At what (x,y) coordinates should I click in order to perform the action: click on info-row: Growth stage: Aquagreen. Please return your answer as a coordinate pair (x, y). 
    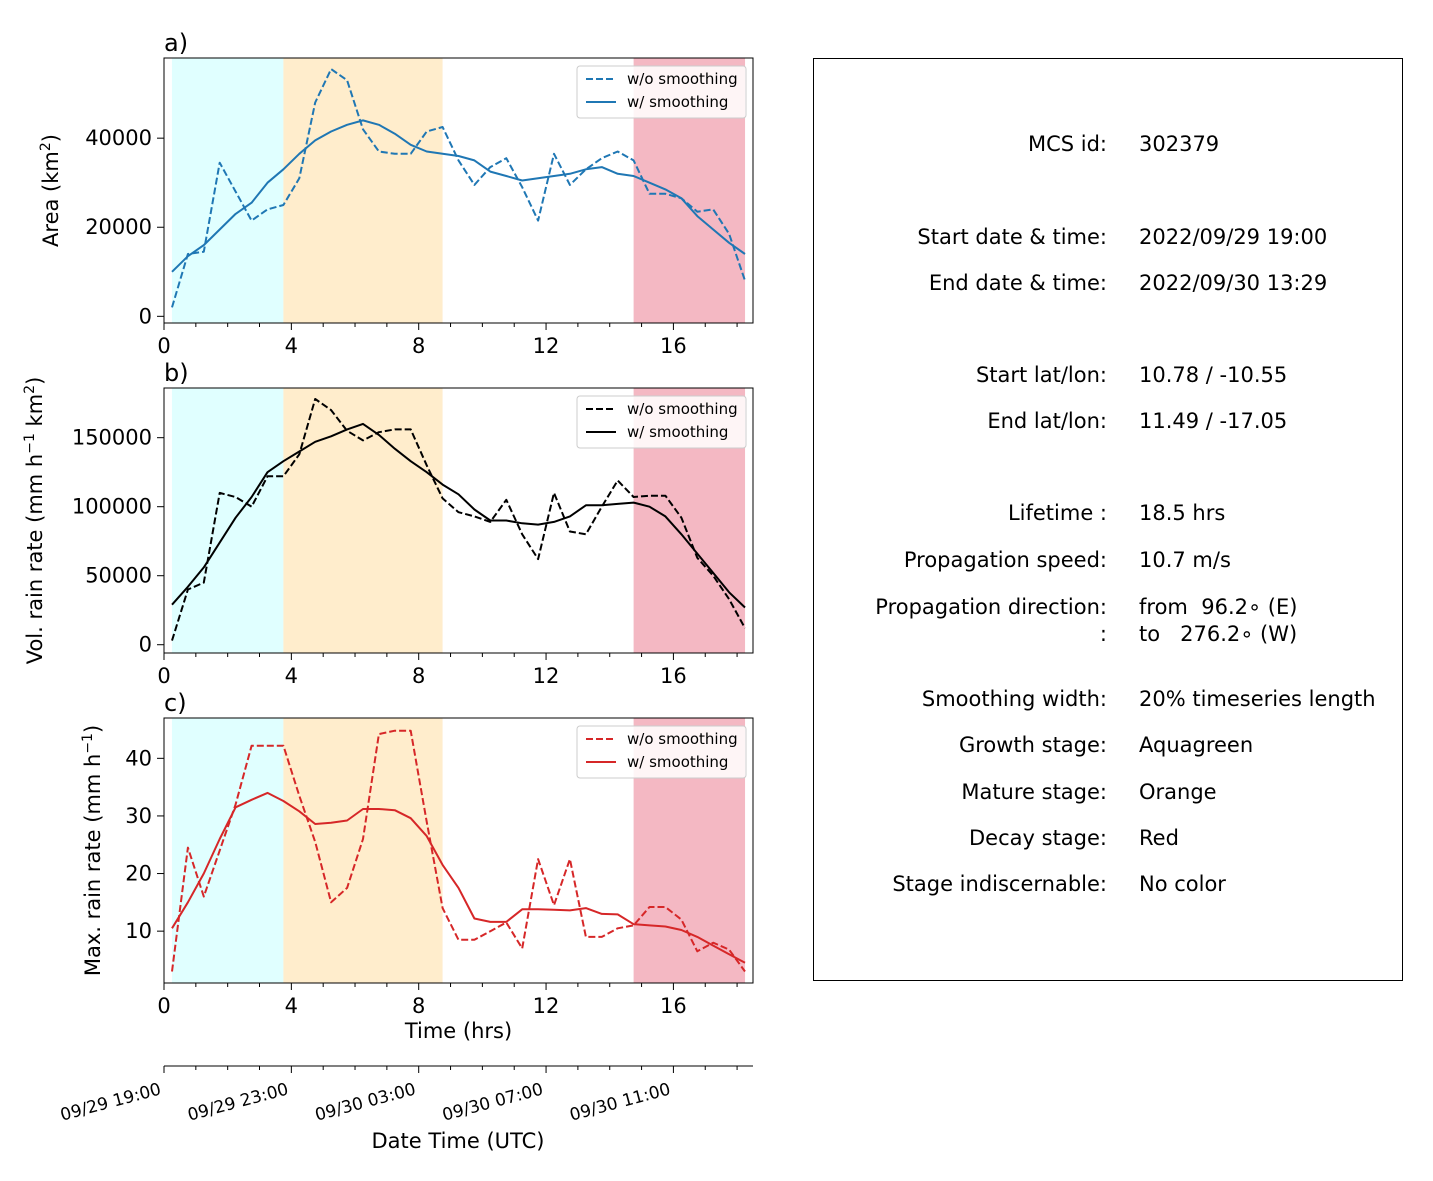
    Looking at the image, I should click on (1108, 745).